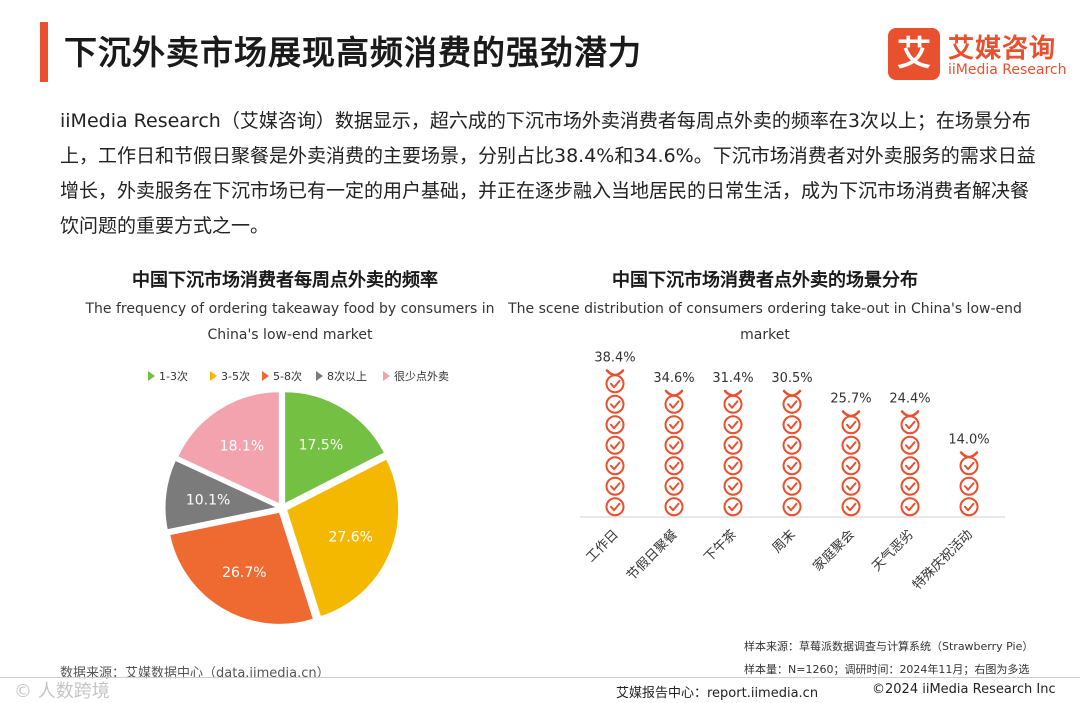 This screenshot has height=703, width=1080. What do you see at coordinates (791, 378) in the screenshot?
I see `bar-data-label: 30.5%` at bounding box center [791, 378].